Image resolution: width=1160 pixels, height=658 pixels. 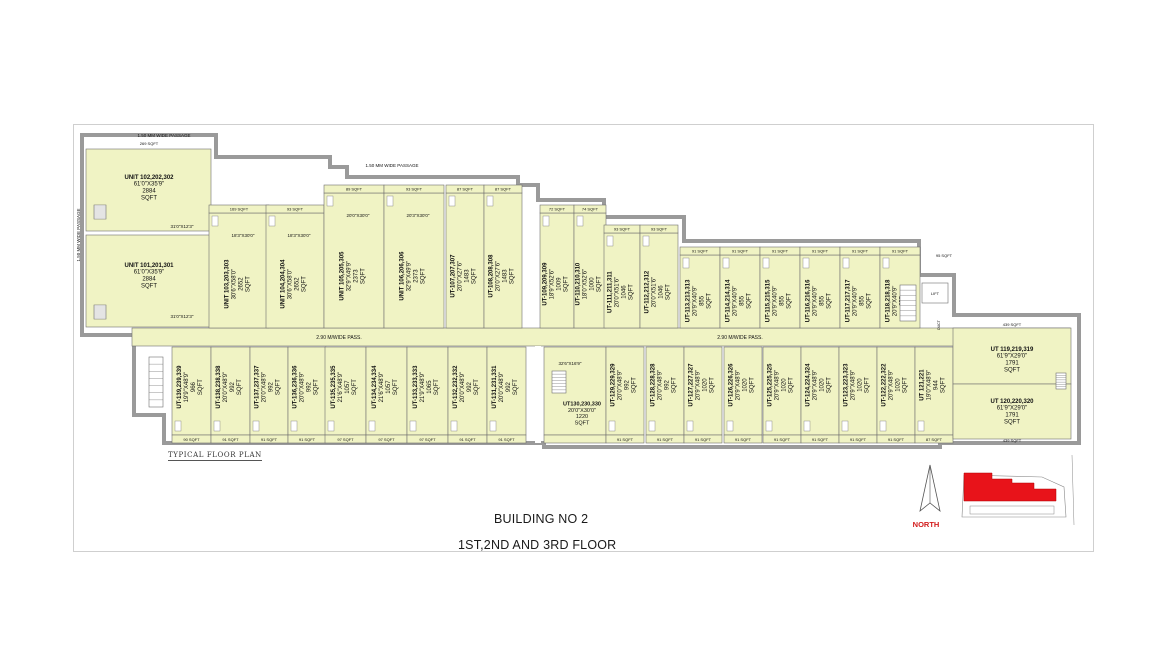 I want to click on bottom-unit-3-tag: 91 SQFT, so click(x=269, y=439).